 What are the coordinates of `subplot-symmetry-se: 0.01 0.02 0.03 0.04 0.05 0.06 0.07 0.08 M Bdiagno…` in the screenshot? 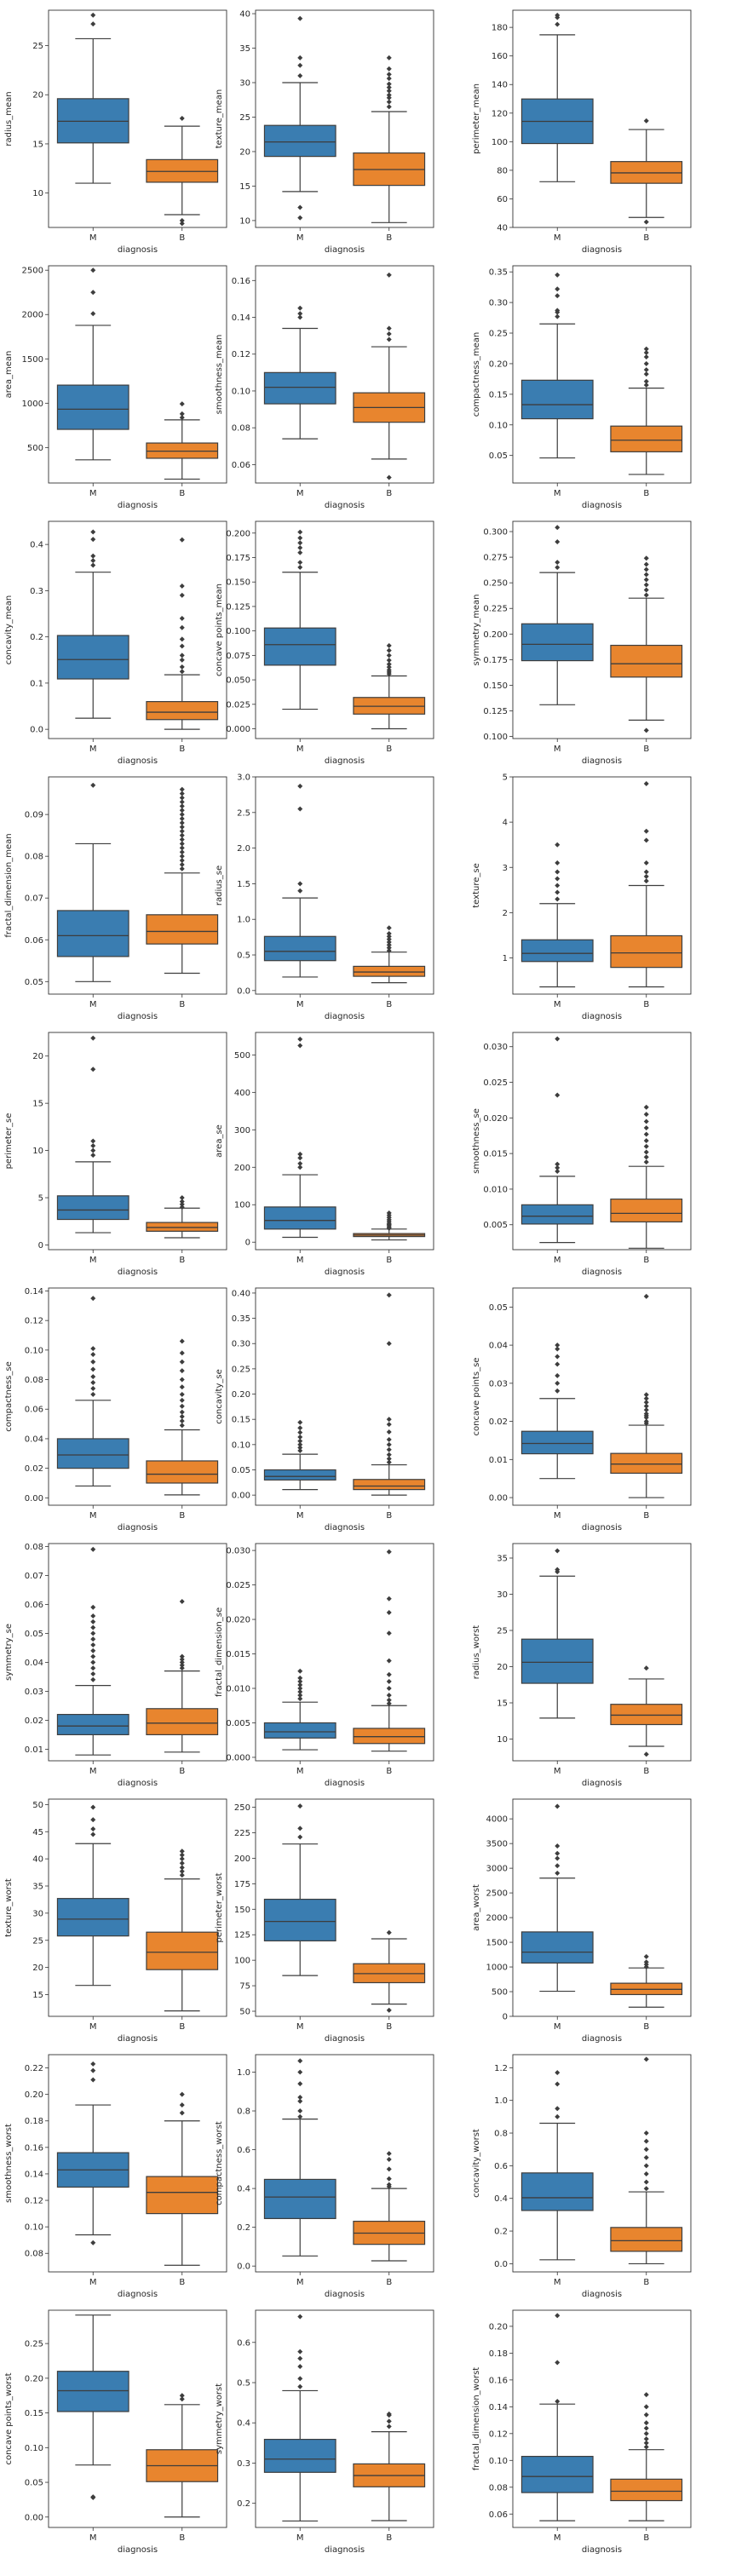 It's located at (116, 1666).